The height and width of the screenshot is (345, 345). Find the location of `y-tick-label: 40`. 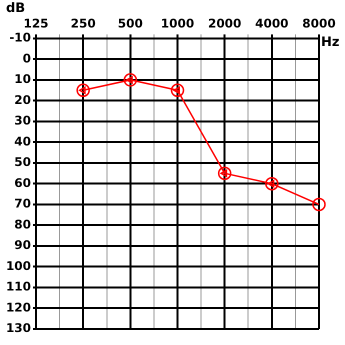

y-tick-label: 40 is located at coordinates (22, 141).